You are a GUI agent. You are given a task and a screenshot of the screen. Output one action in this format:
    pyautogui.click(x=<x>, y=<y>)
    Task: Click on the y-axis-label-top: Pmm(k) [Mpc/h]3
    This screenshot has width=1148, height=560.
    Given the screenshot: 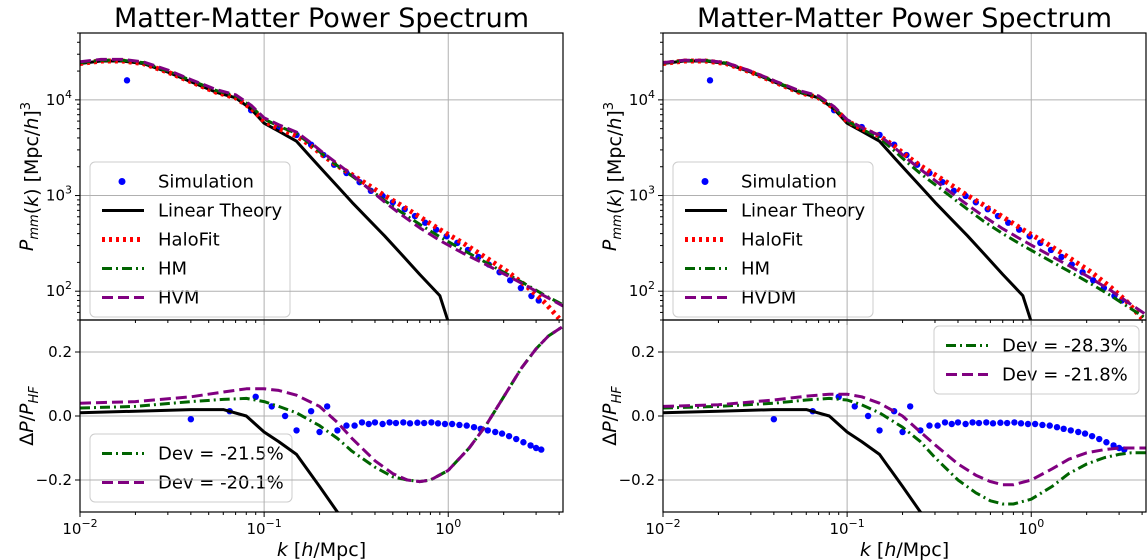 What is the action you would take?
    pyautogui.click(x=612, y=176)
    